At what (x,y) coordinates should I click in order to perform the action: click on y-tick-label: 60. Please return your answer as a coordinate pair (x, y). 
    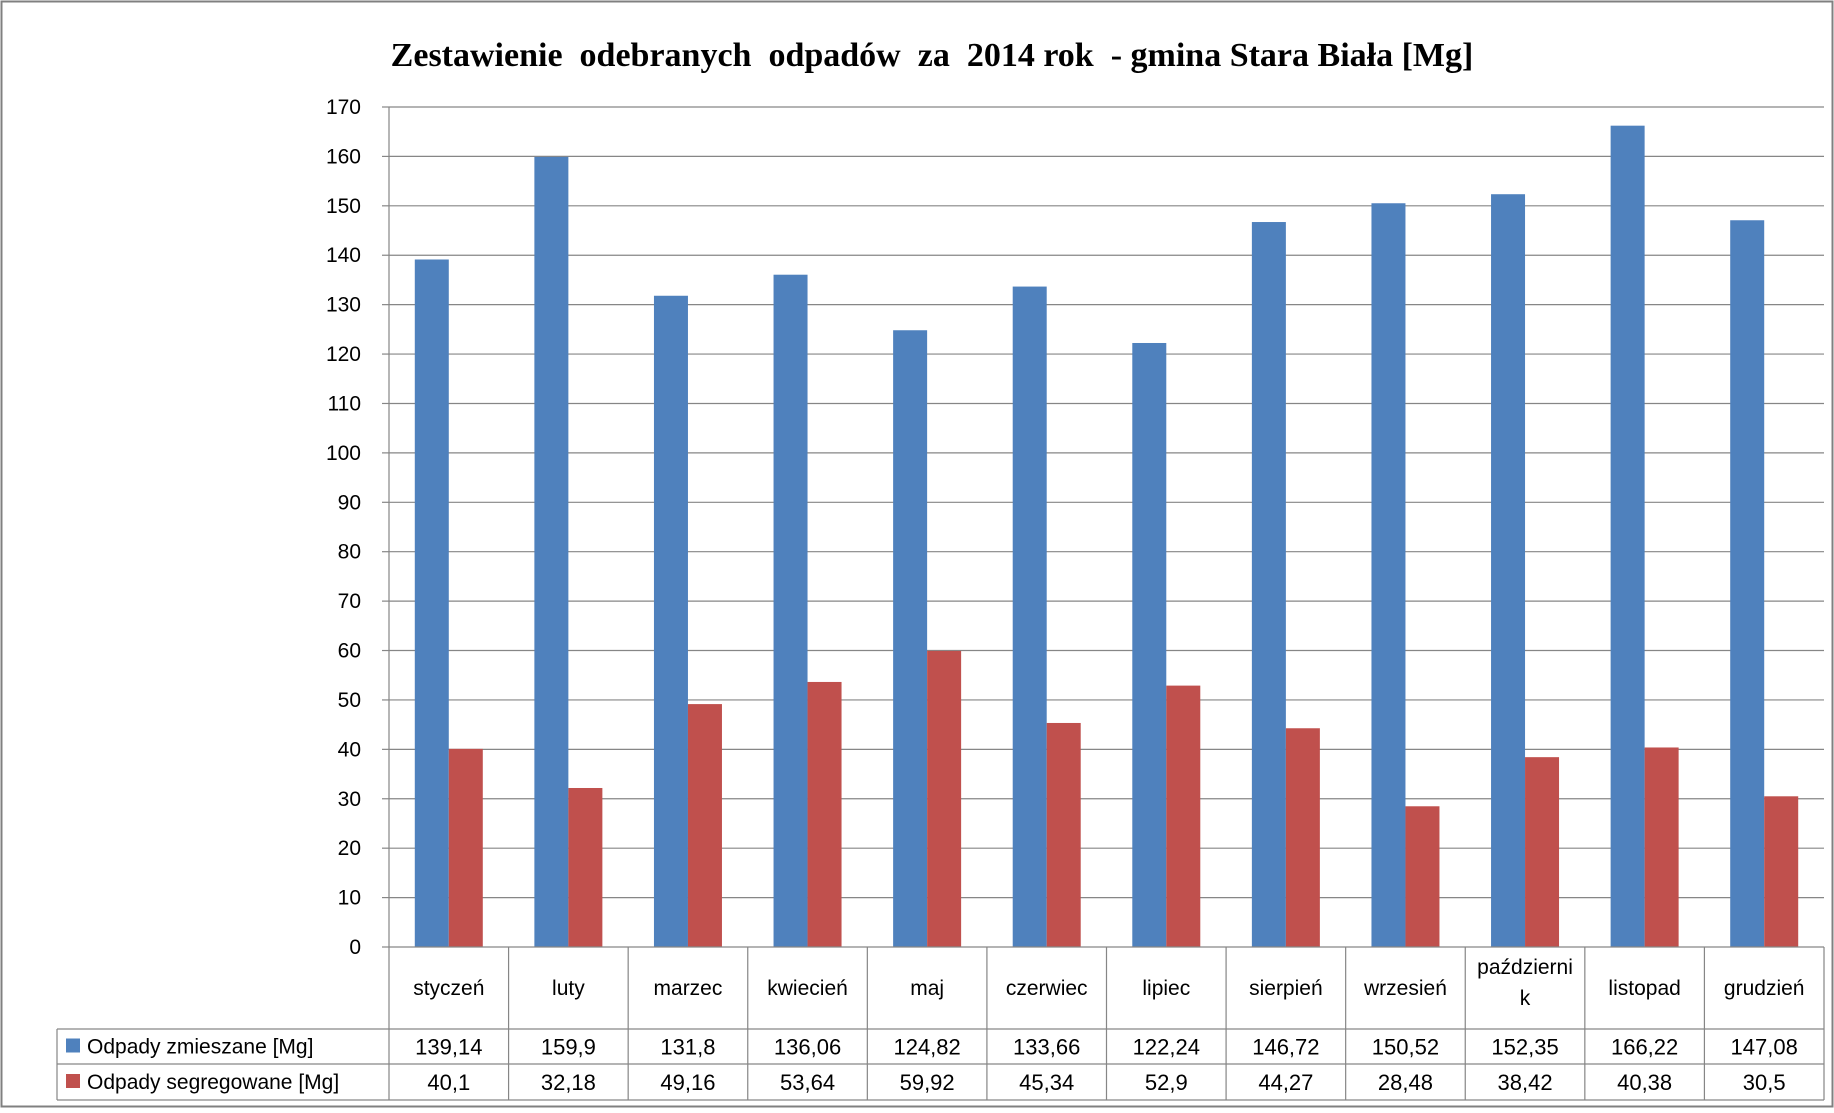
    Looking at the image, I should click on (349, 651).